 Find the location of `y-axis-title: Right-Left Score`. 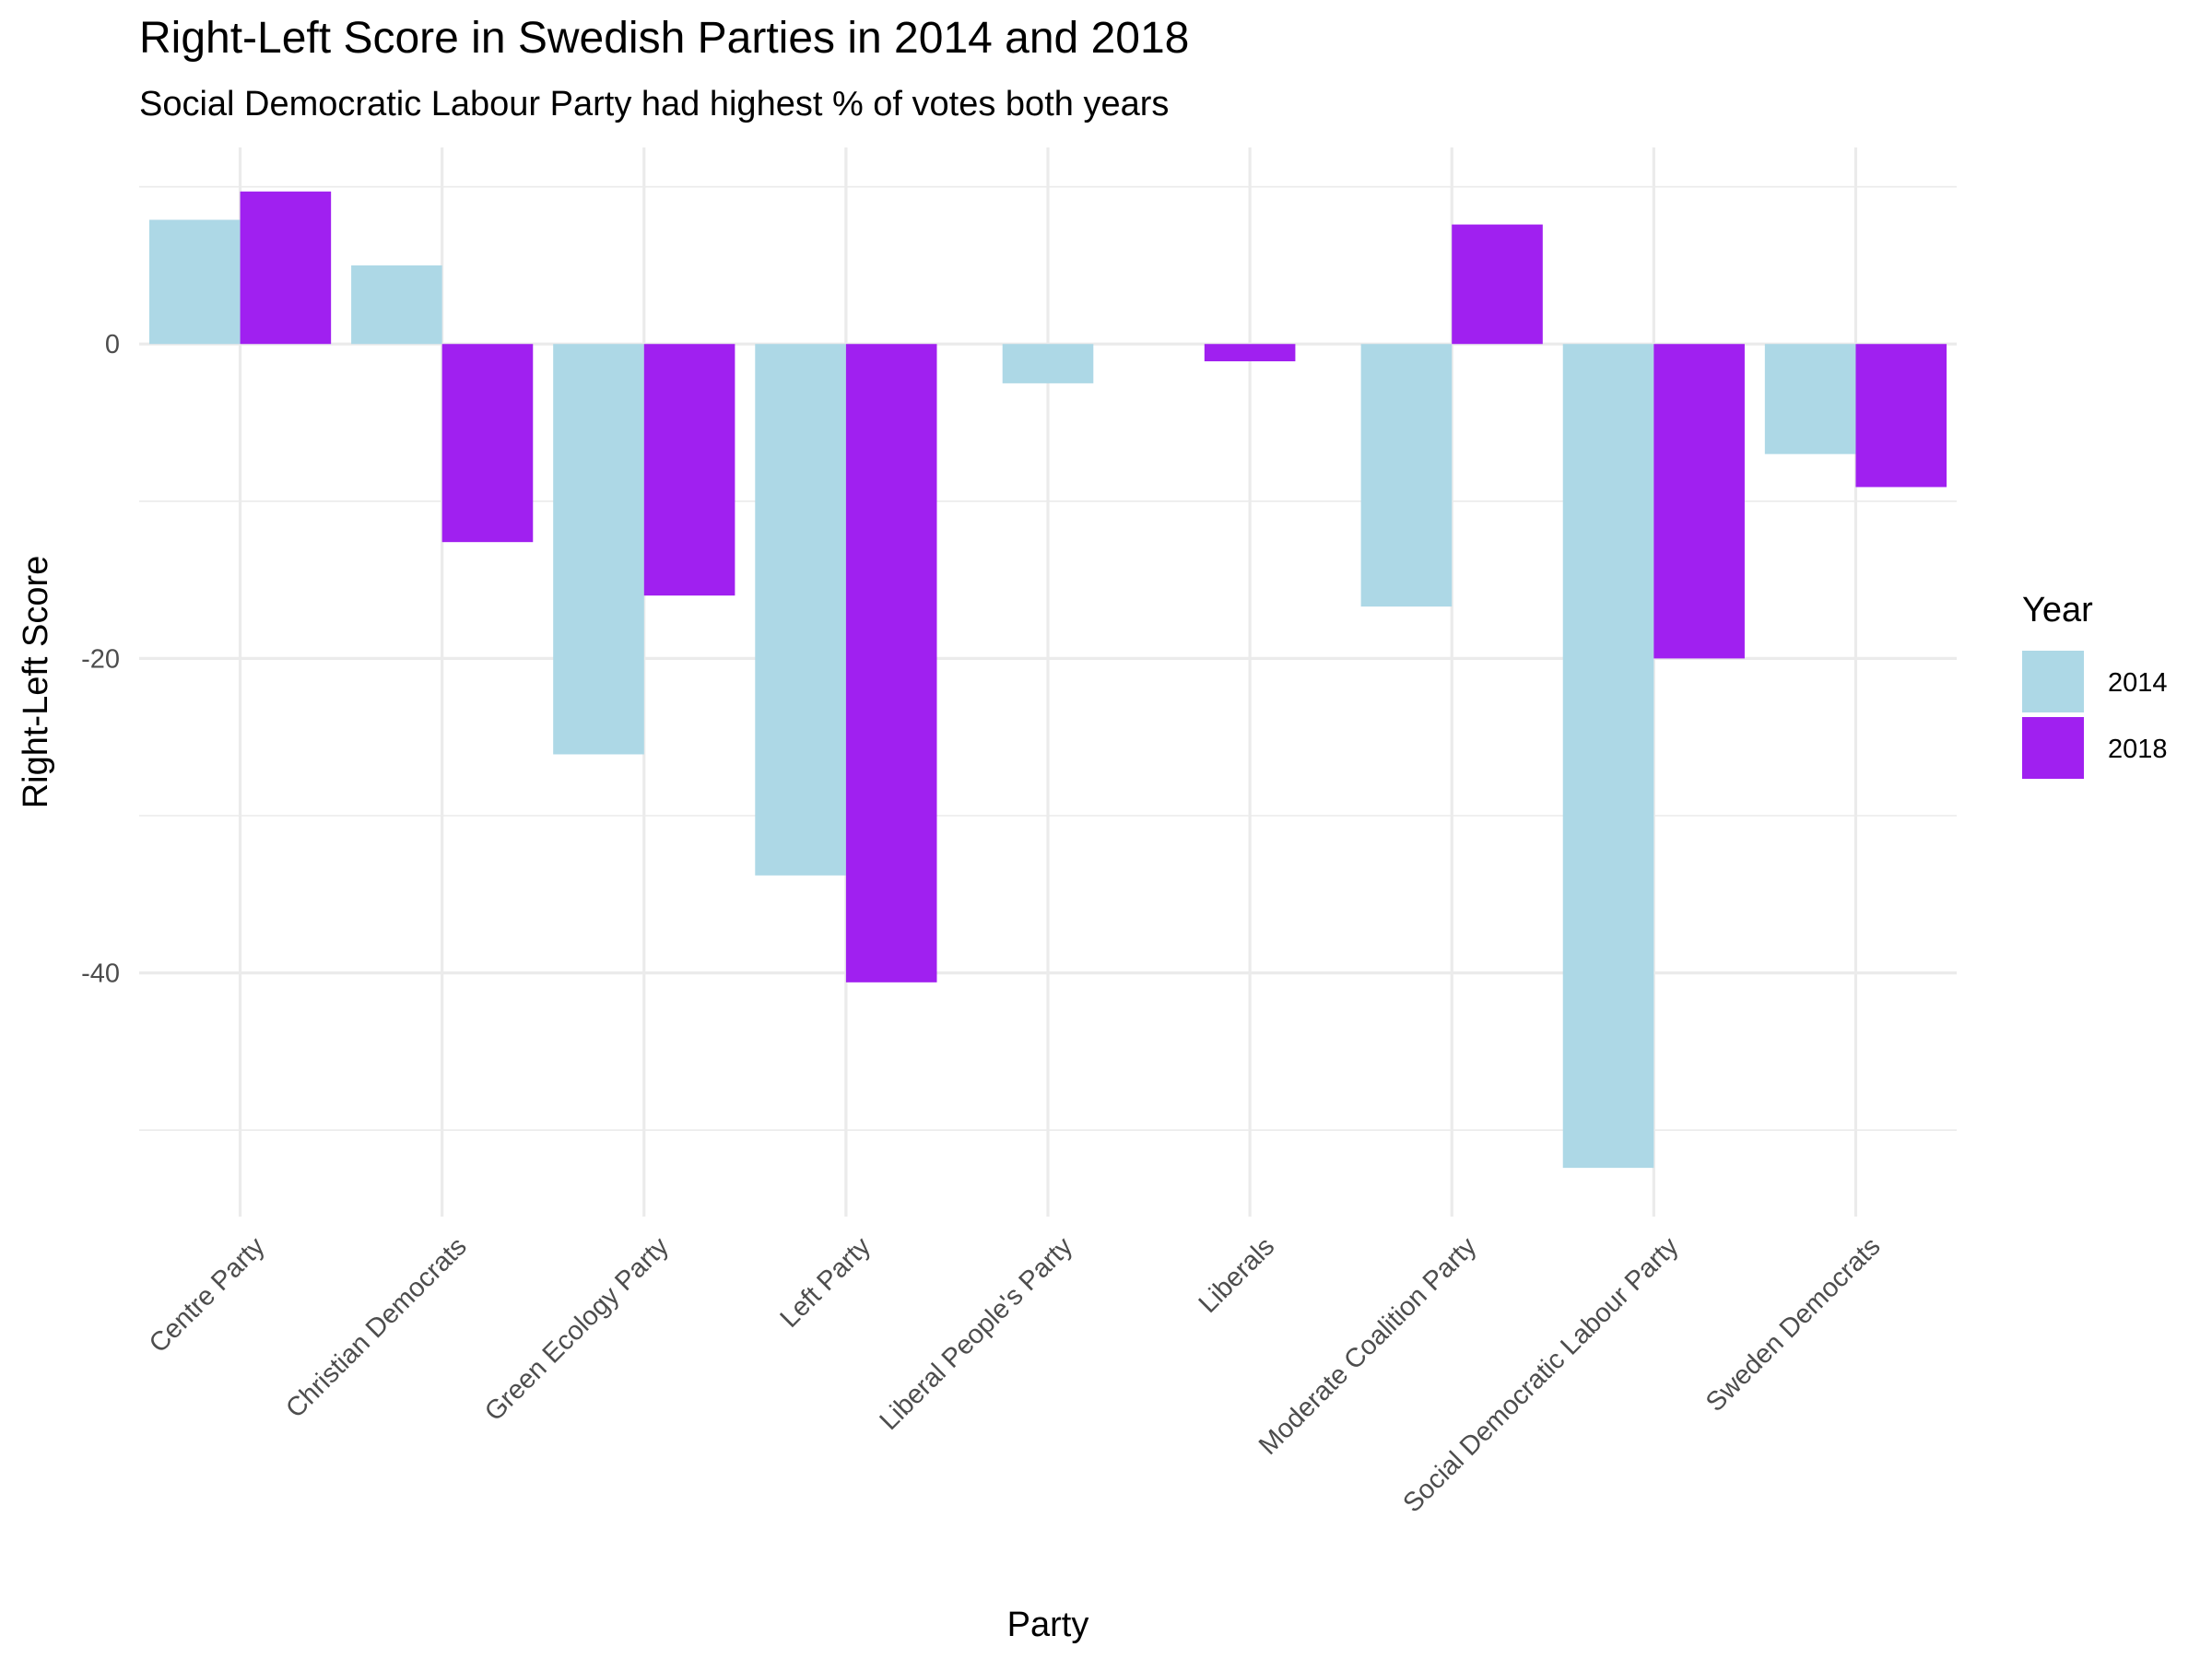

y-axis-title: Right-Left Score is located at coordinates (36, 682).